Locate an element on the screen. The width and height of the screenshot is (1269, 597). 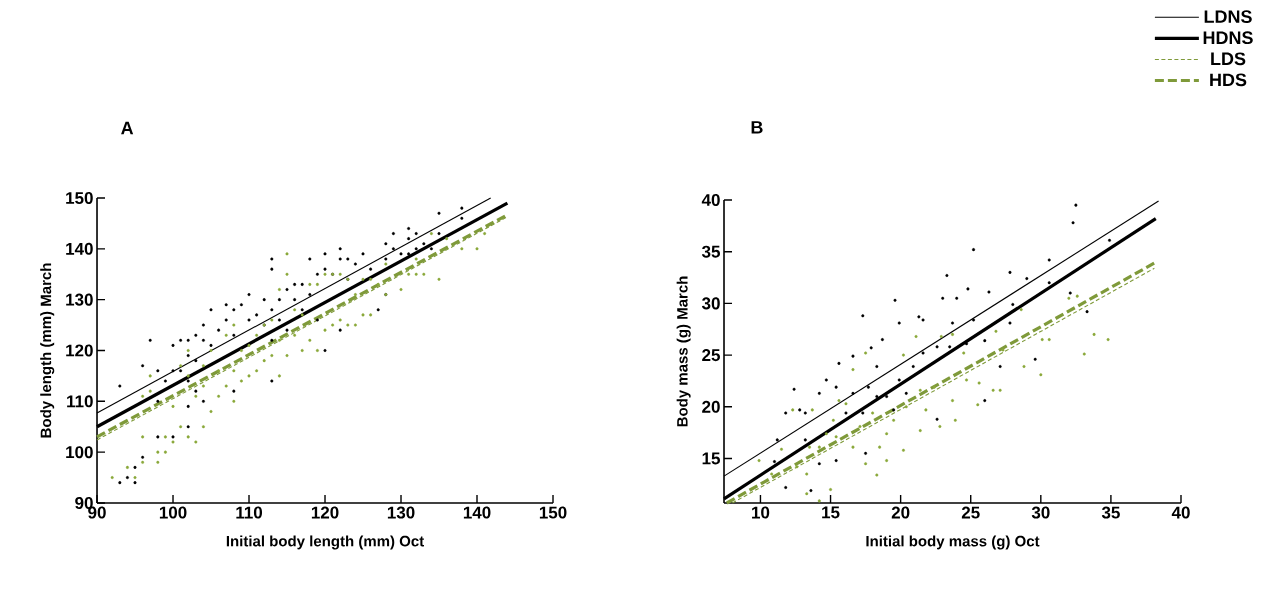
legend-label: LDNS is located at coordinates (1228, 17).